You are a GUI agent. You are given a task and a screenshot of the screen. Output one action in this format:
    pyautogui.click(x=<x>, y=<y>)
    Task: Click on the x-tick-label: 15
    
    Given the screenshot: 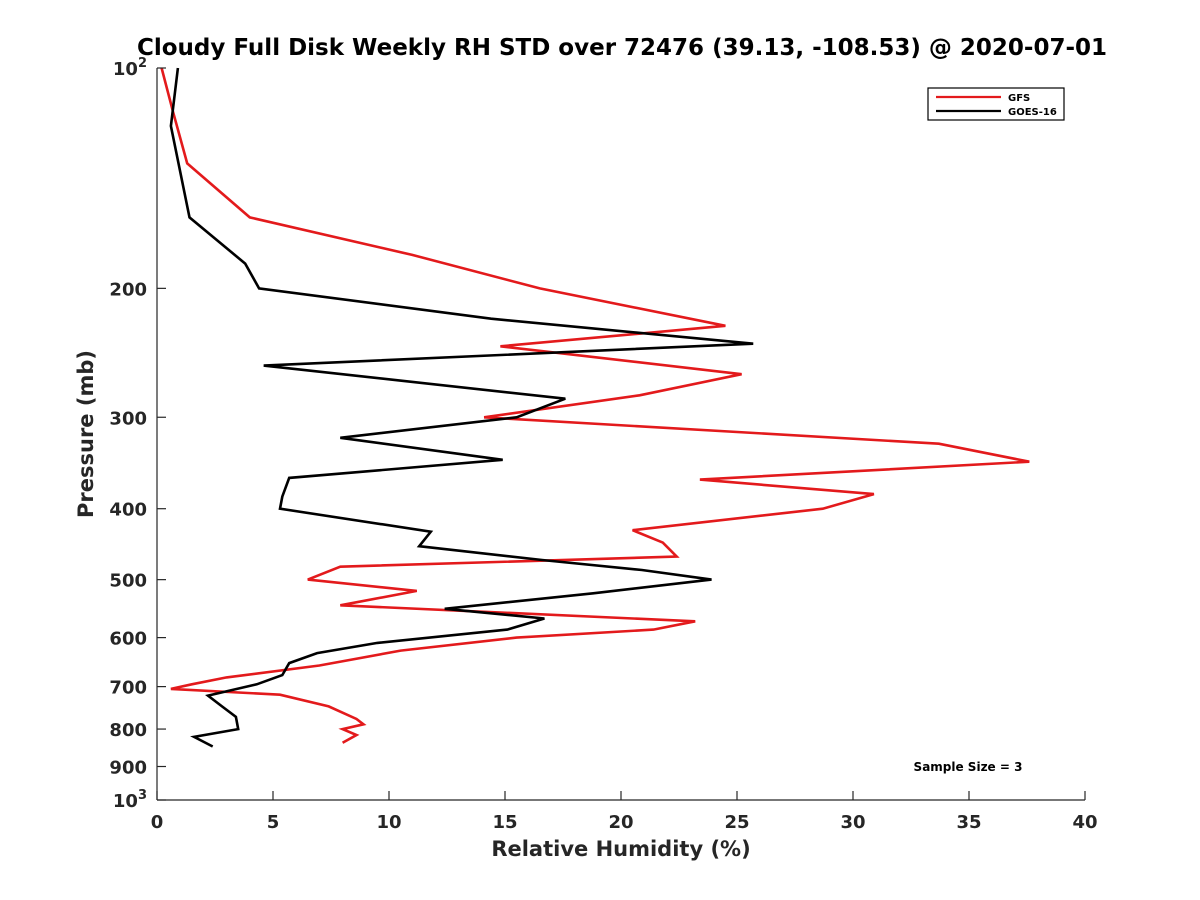 What is the action you would take?
    pyautogui.click(x=504, y=822)
    